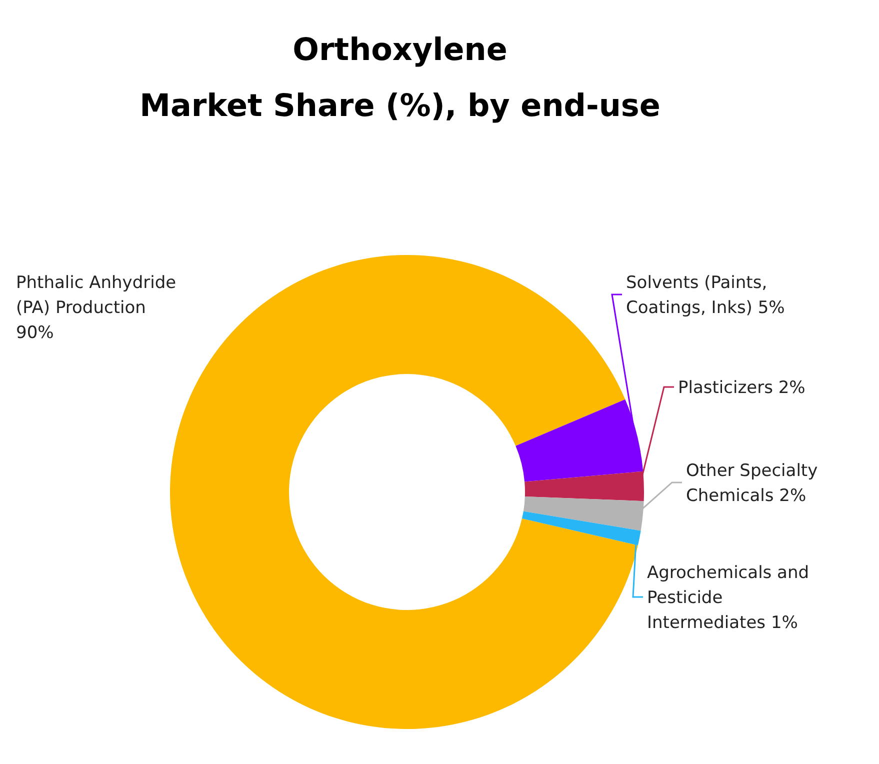 The height and width of the screenshot is (764, 879). What do you see at coordinates (400, 50) in the screenshot?
I see `chart-title: Orthoxylene` at bounding box center [400, 50].